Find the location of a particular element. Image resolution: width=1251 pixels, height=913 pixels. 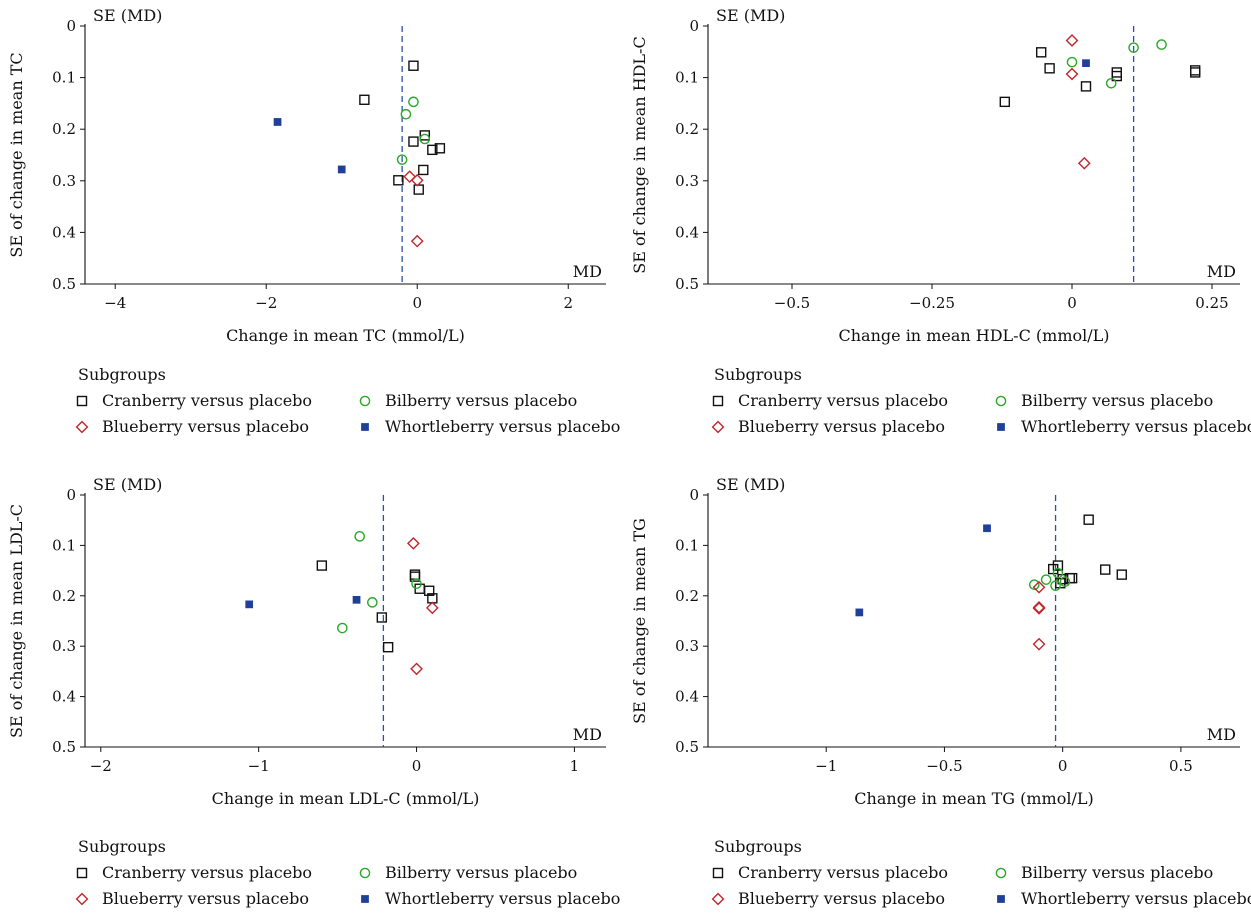

y-axis-title: SE of change in mean TG is located at coordinates (639, 621).